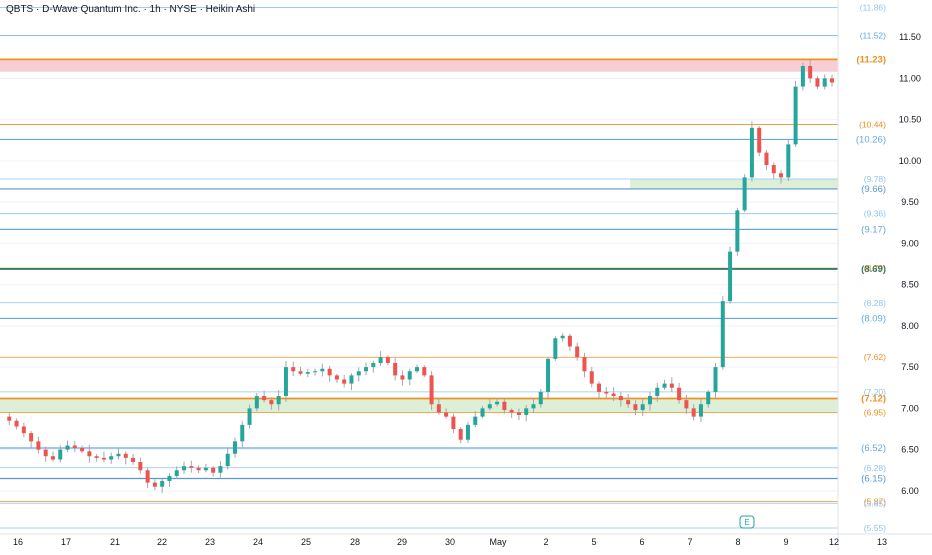 This screenshot has width=932, height=555. I want to click on x-tick-label: 7, so click(689, 542).